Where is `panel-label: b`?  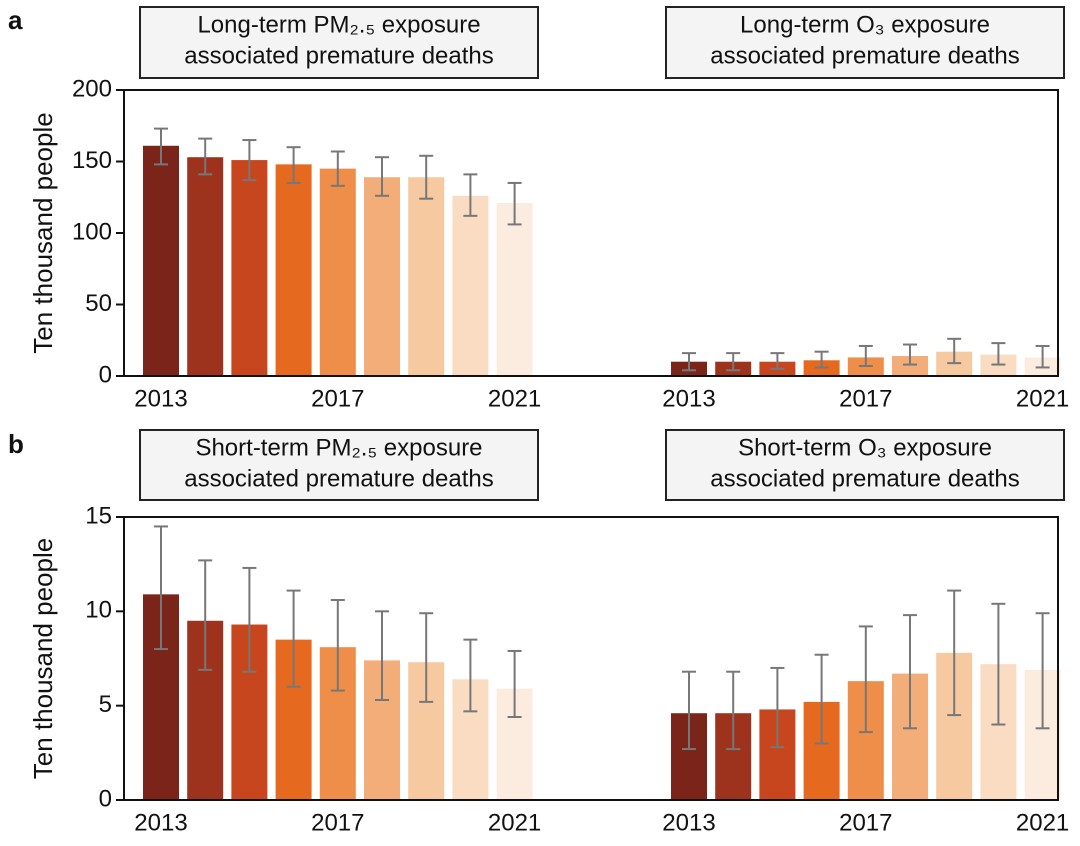
panel-label: b is located at coordinates (16, 444).